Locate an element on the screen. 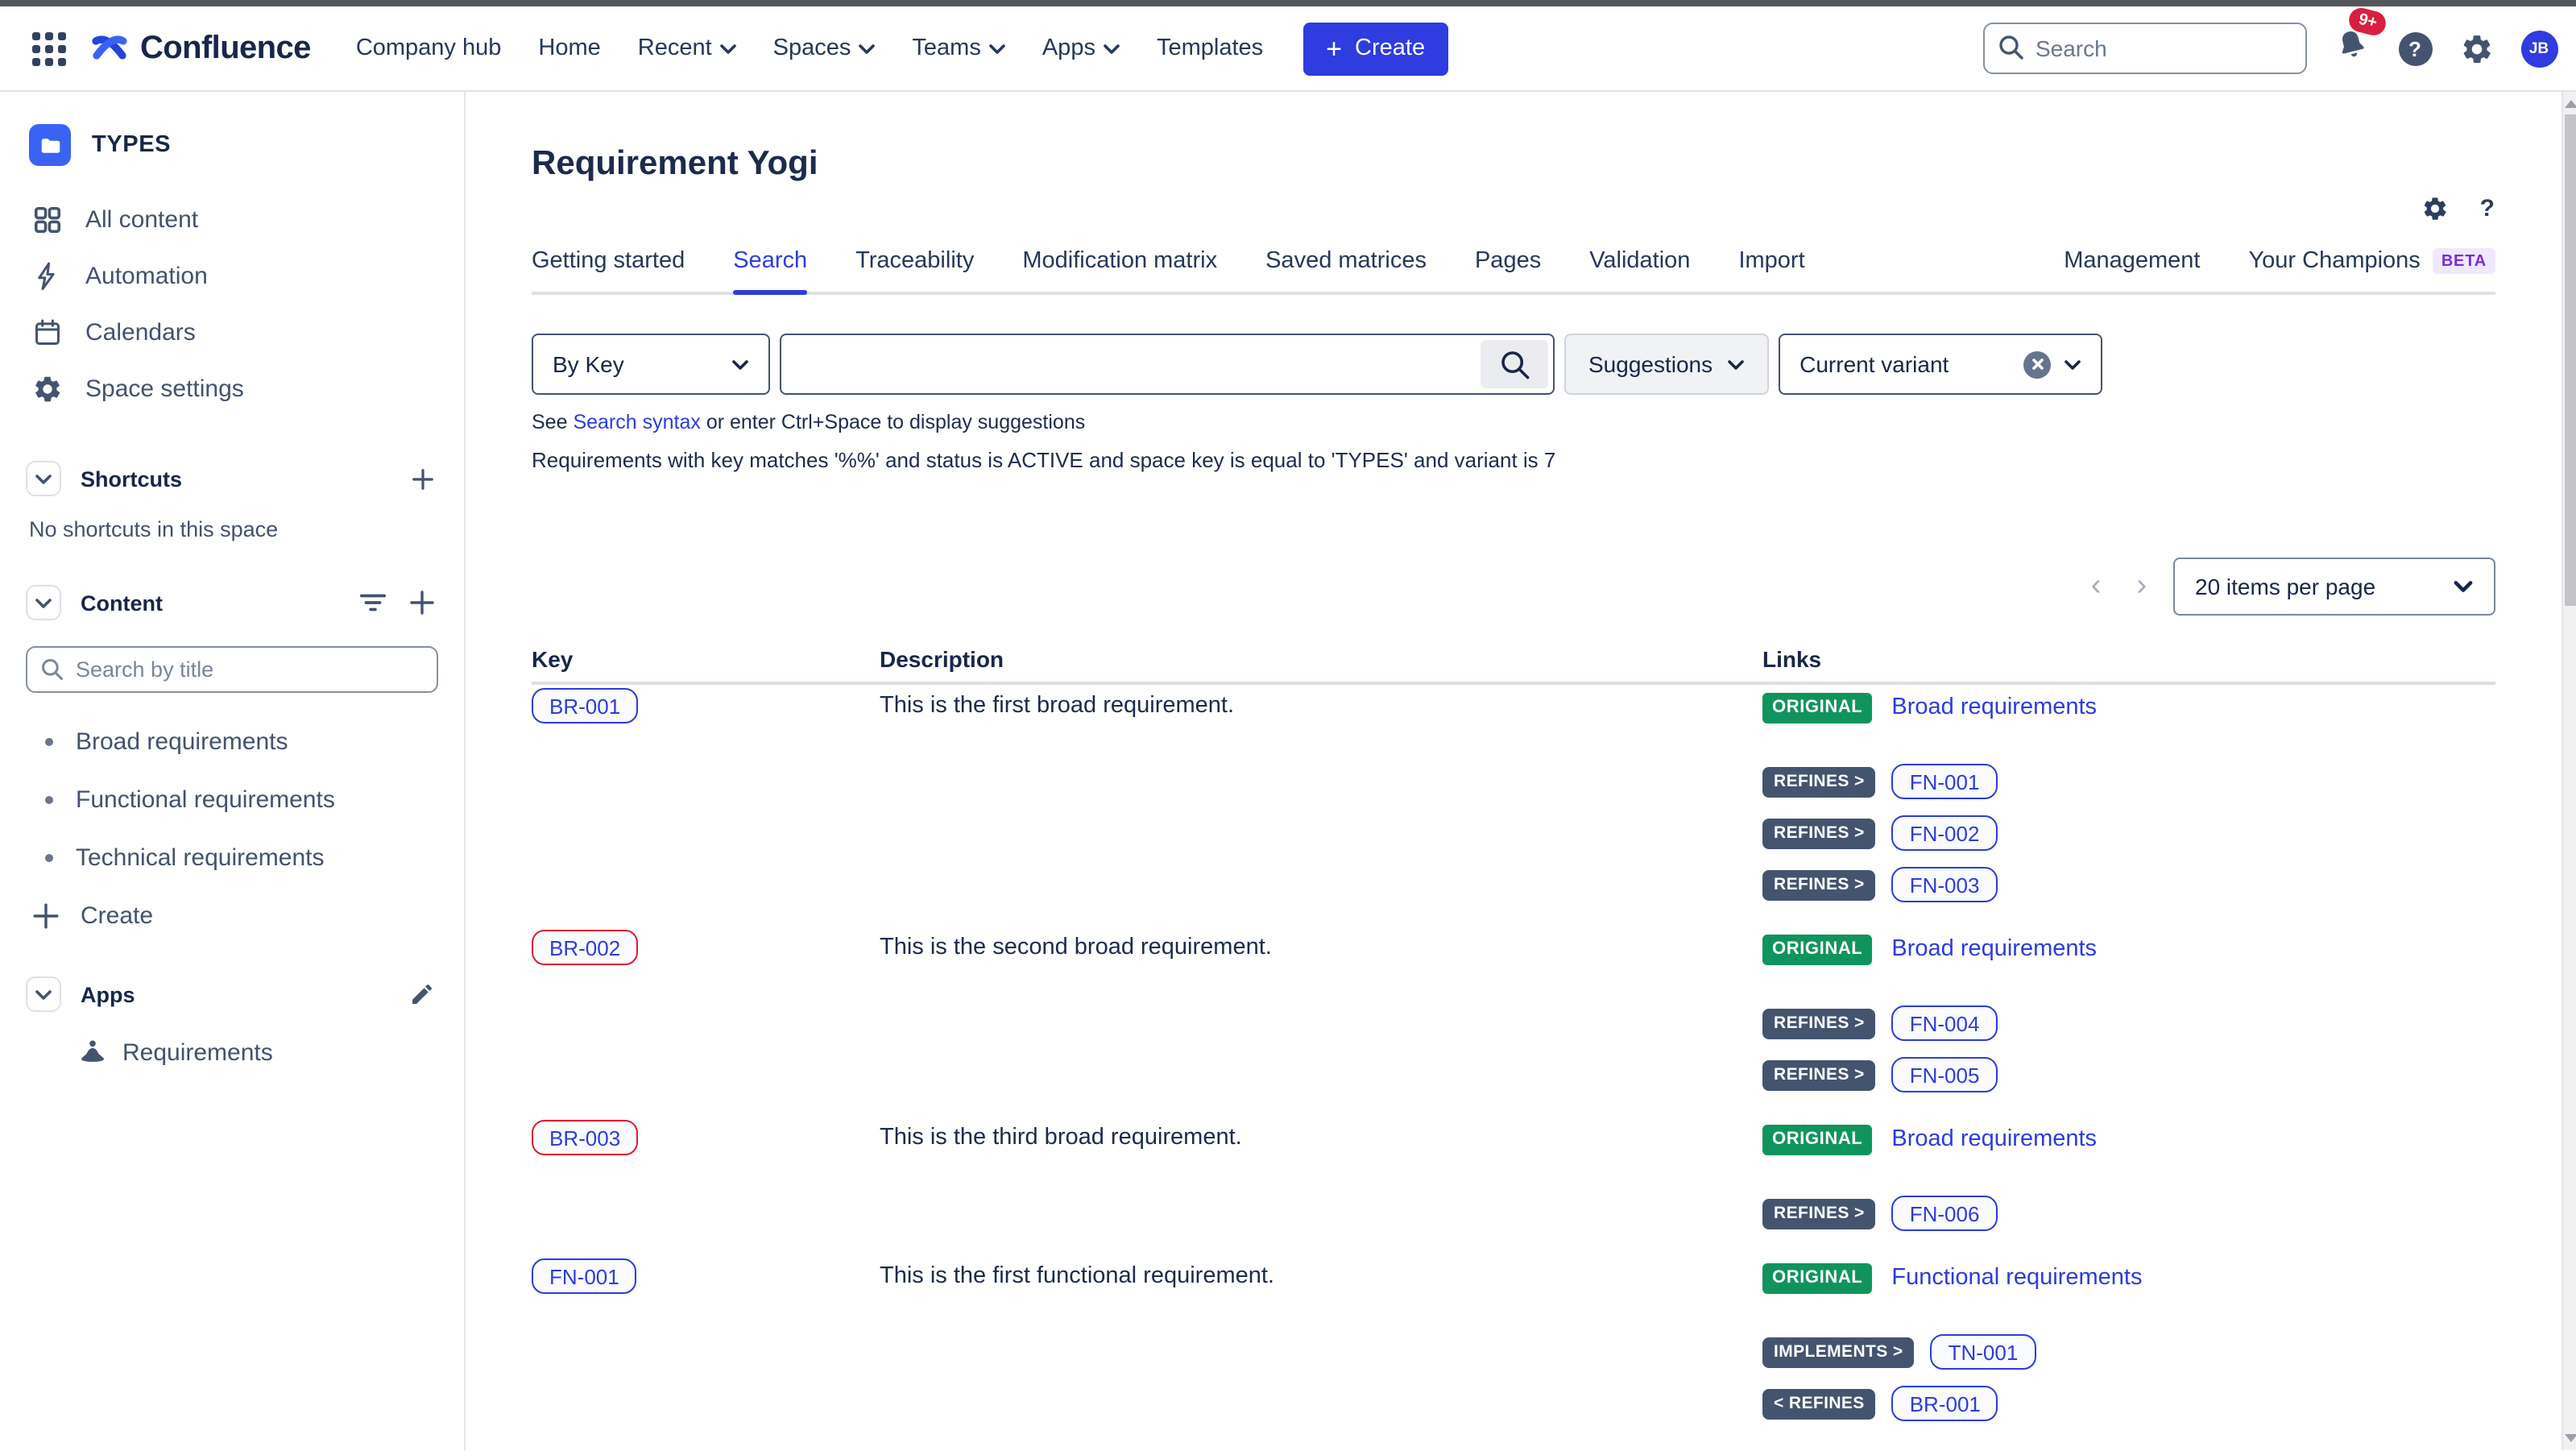 The image size is (2576, 1451). nav-home: Home is located at coordinates (569, 48).